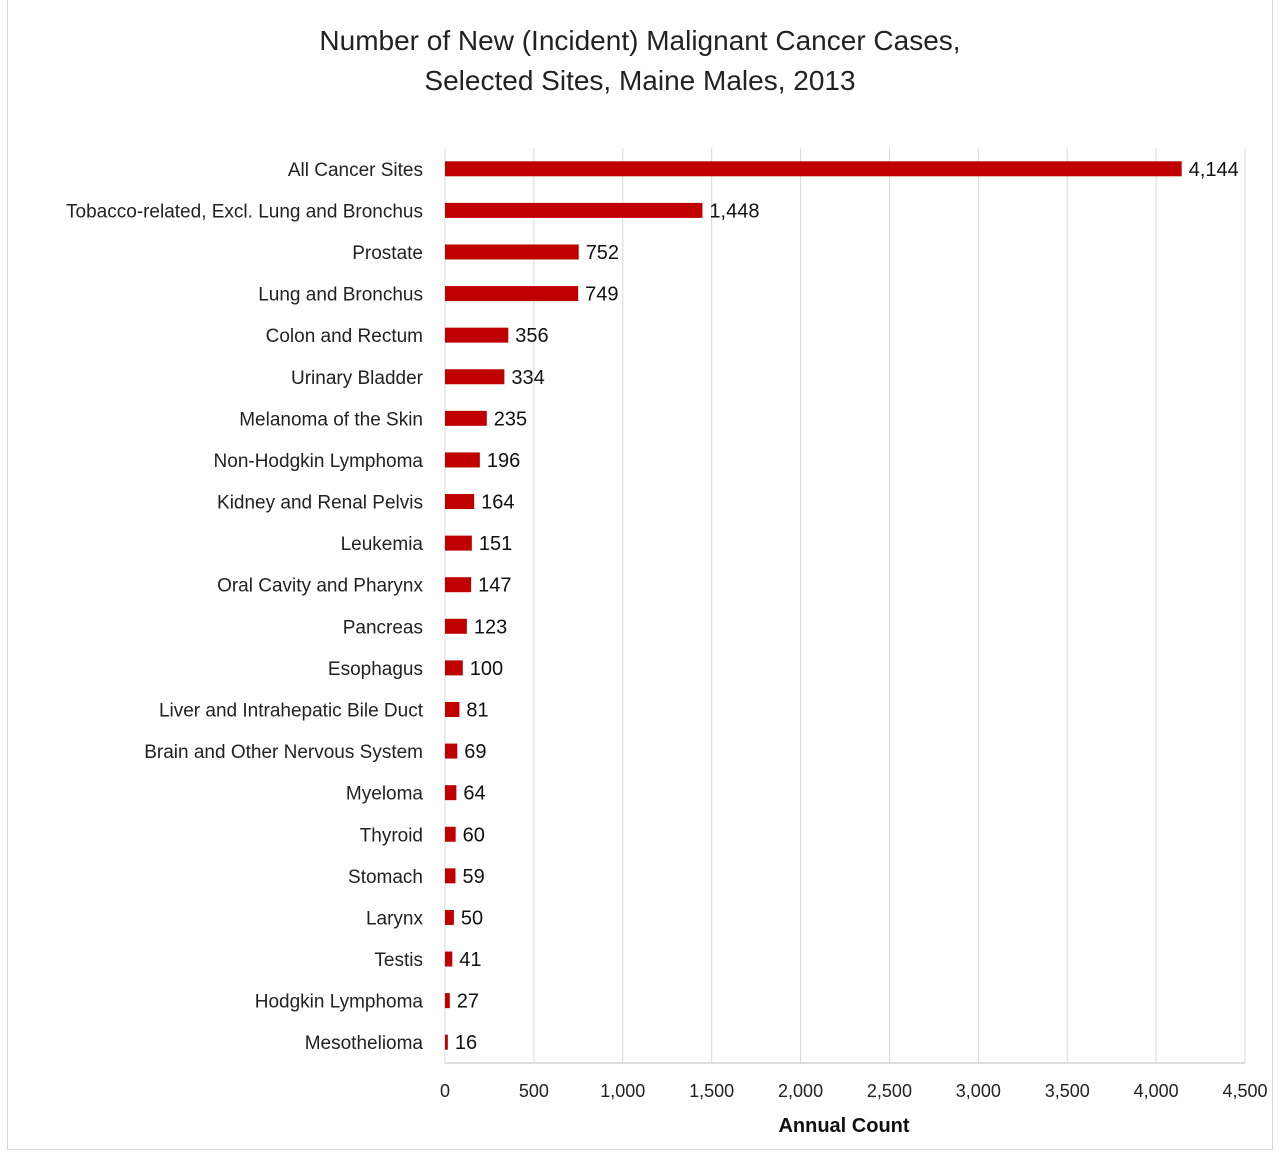  What do you see at coordinates (391, 835) in the screenshot?
I see `category-label: Thyroid` at bounding box center [391, 835].